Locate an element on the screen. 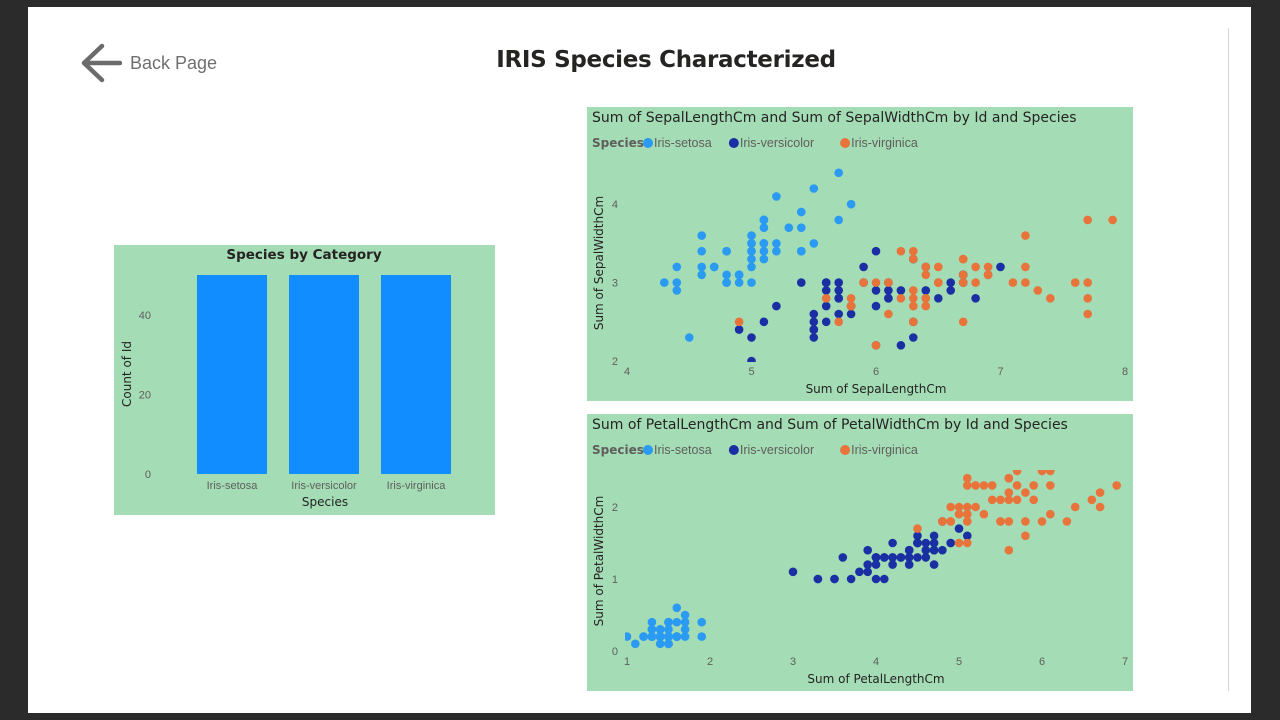 The height and width of the screenshot is (720, 1280). sepal-legend-item: Iris-virginica is located at coordinates (884, 143).